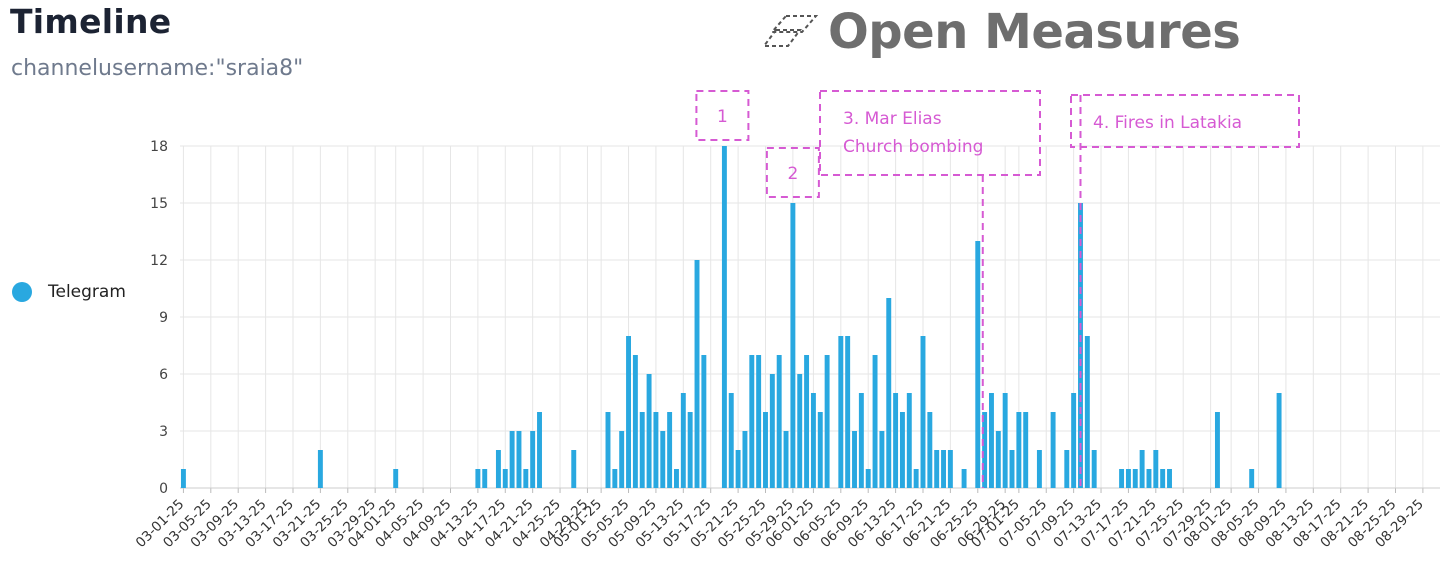 The width and height of the screenshot is (1456, 564). Describe the element at coordinates (157, 68) in the screenshot. I see `query-subtitle: channelusername:"sraia8"` at that location.